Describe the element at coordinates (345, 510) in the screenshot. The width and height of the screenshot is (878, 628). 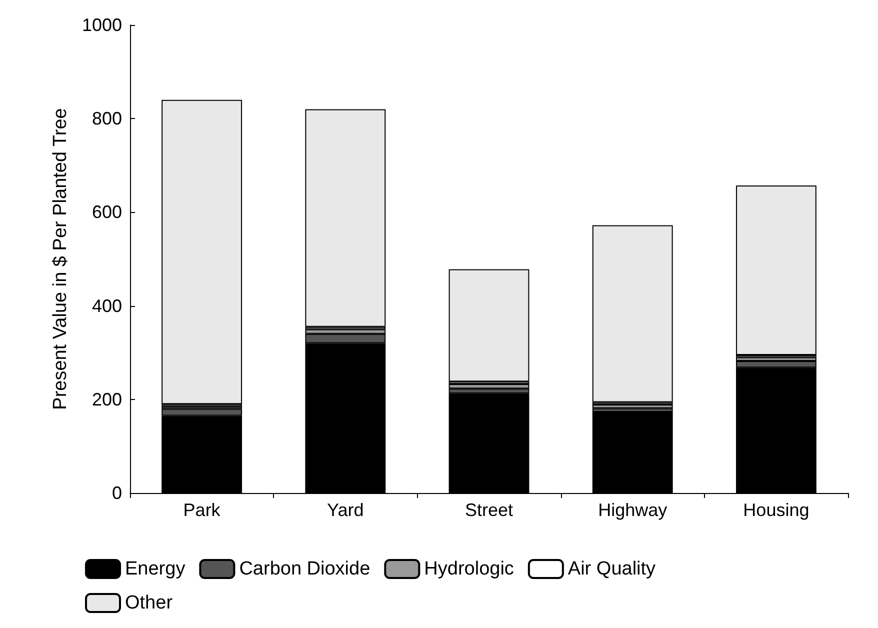
I see `x-tick-label: Yard` at that location.